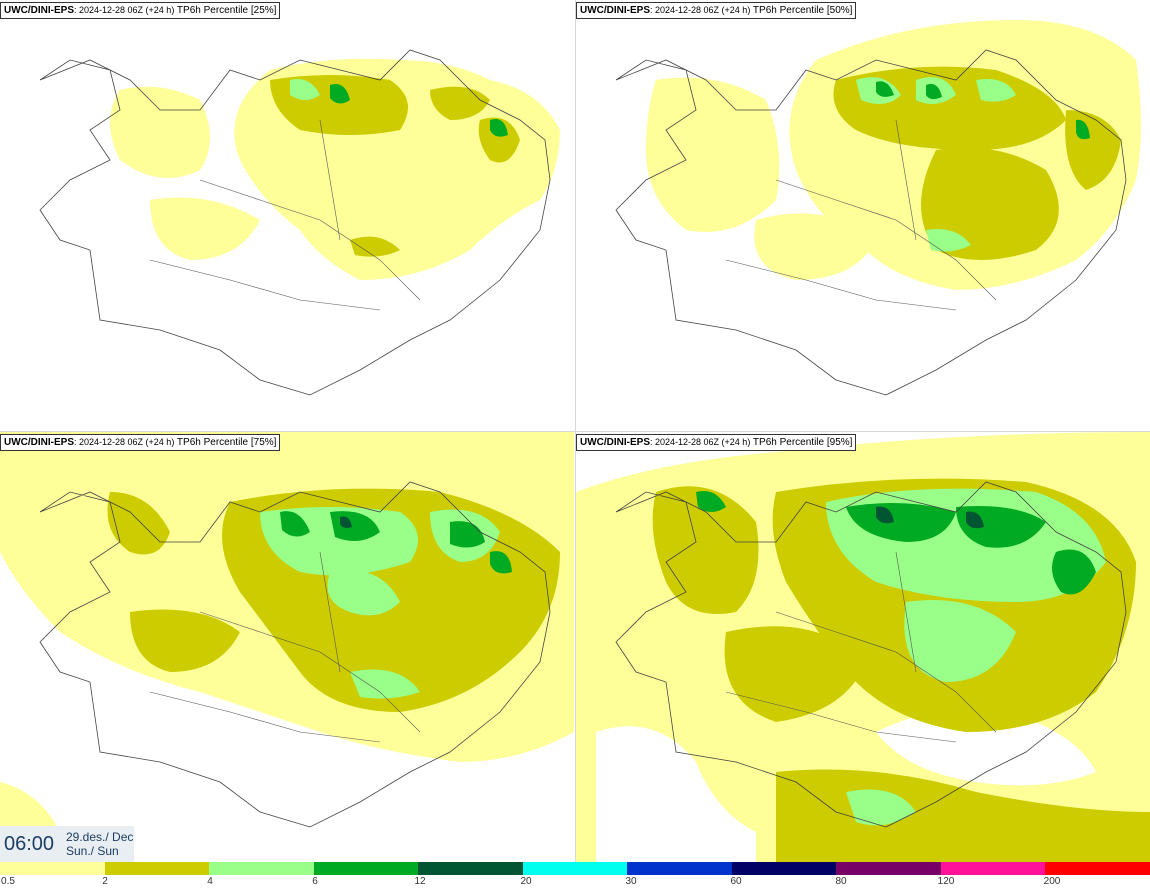  I want to click on legend-label: 120, so click(946, 881).